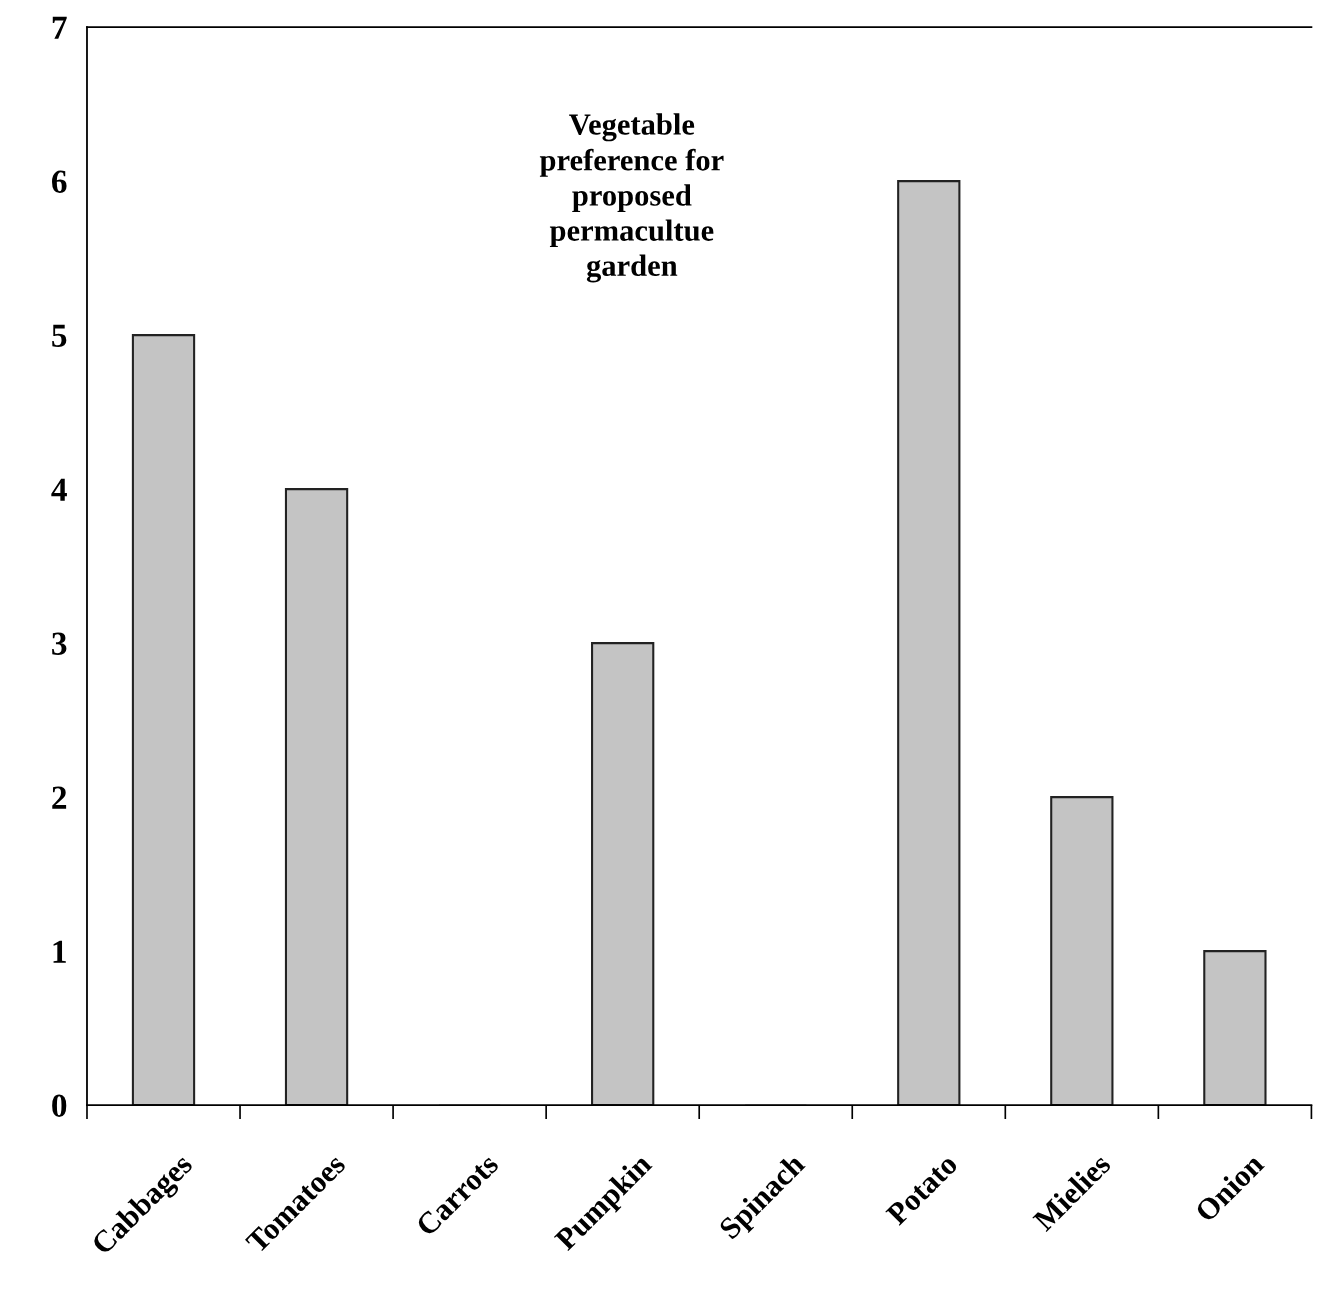 The width and height of the screenshot is (1318, 1291). Describe the element at coordinates (59, 797) in the screenshot. I see `y-tick-label: 2` at that location.